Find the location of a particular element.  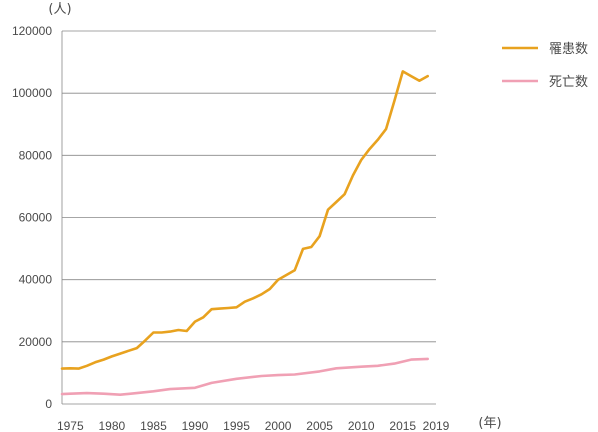

x-tick-label: 2015 is located at coordinates (402, 425).